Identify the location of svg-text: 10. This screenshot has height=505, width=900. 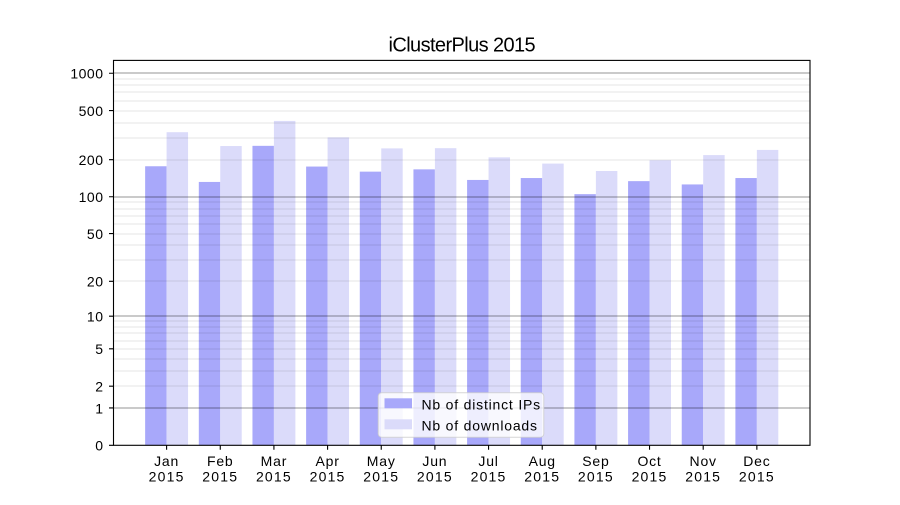
(95, 317).